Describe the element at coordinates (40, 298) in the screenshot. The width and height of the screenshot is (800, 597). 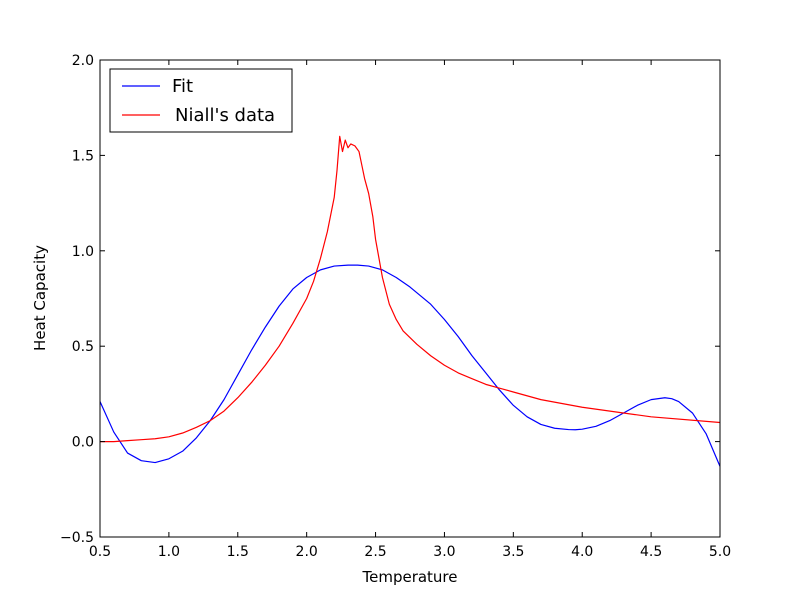
I see `y-axis-label: Heat Capacity` at that location.